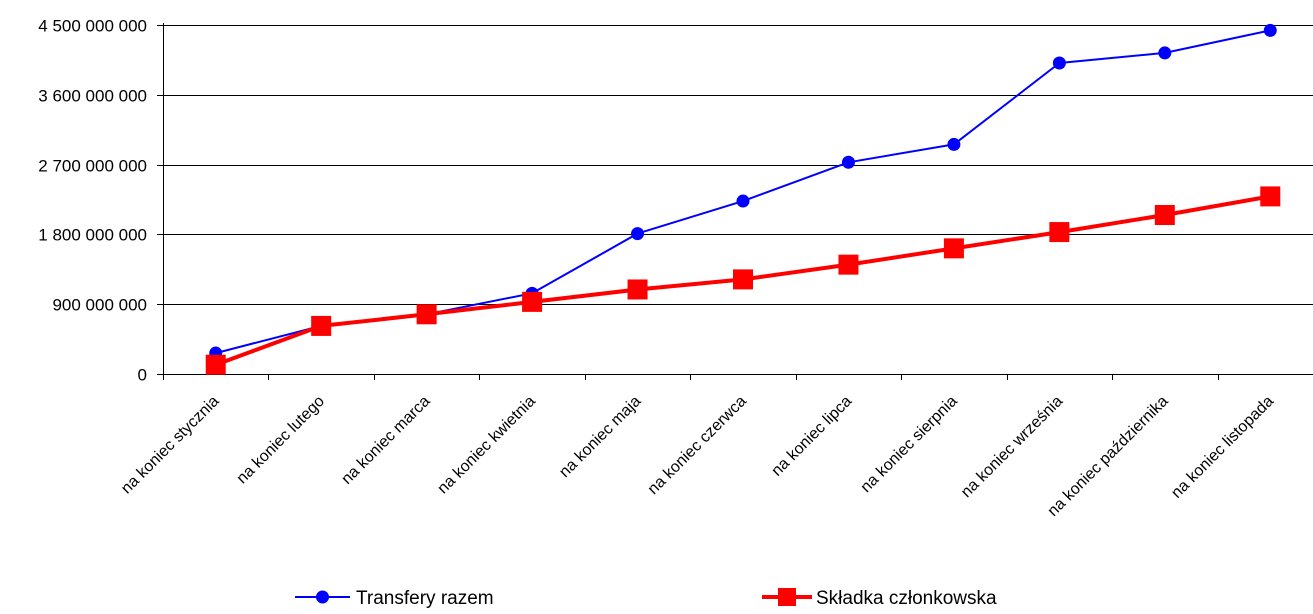 The width and height of the screenshot is (1313, 614). I want to click on legend-item: Transfery razem, so click(394, 598).